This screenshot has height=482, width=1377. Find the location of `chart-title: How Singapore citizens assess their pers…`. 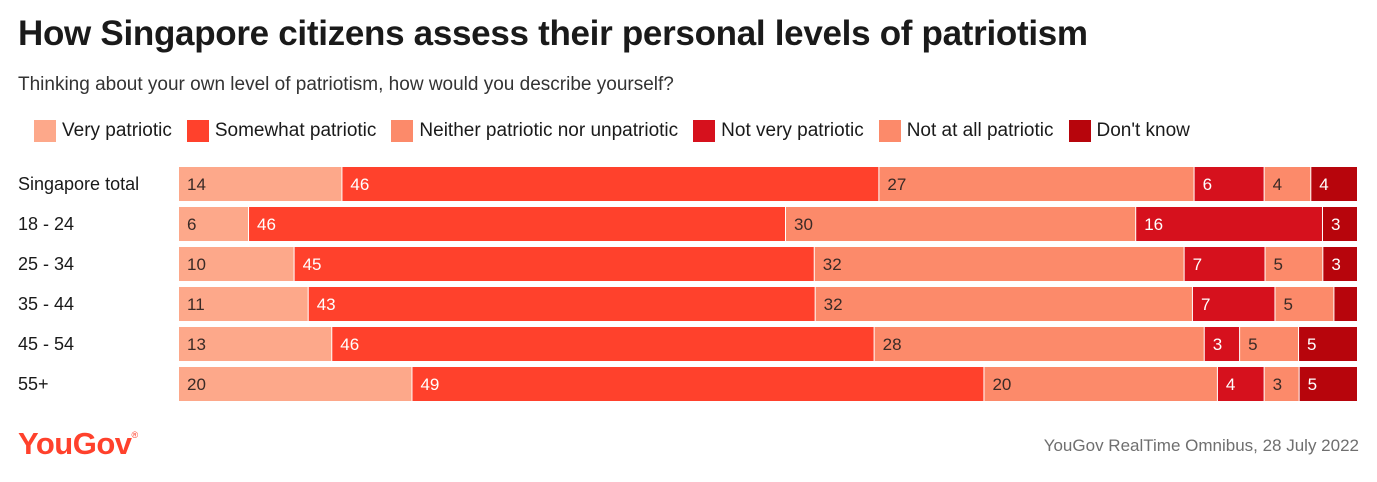

chart-title: How Singapore citizens assess their pers… is located at coordinates (553, 33).